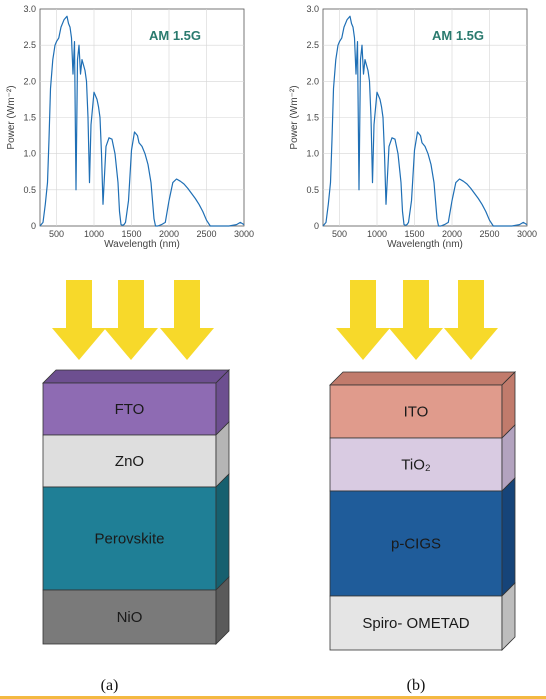 Image resolution: width=546 pixels, height=699 pixels. I want to click on layer: NiO, so click(136, 610).